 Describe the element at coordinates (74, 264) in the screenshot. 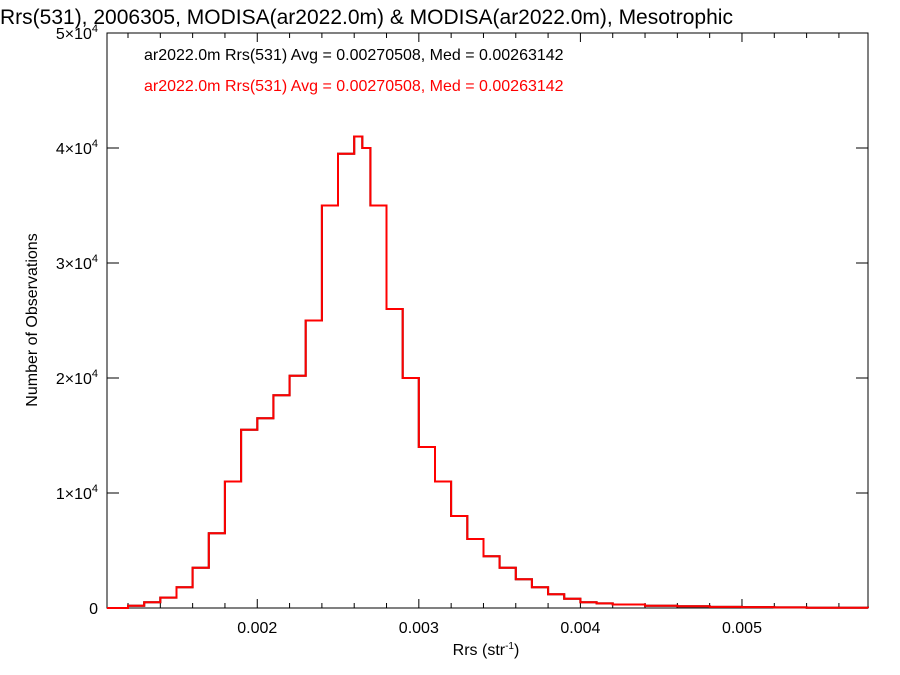

I see `y-tick-mantissa: 3×10` at that location.